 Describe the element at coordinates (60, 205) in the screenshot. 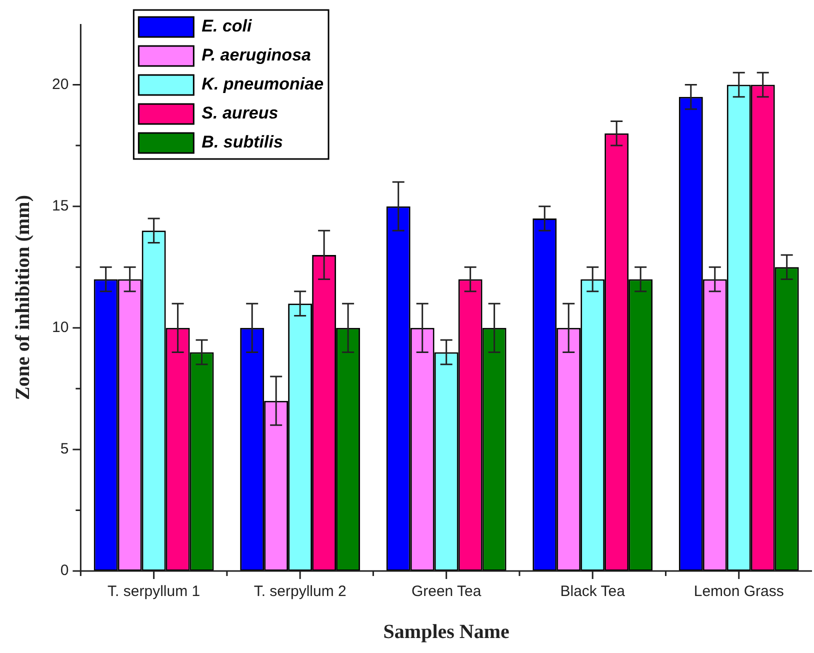

I see `y-tick-label: 15` at that location.